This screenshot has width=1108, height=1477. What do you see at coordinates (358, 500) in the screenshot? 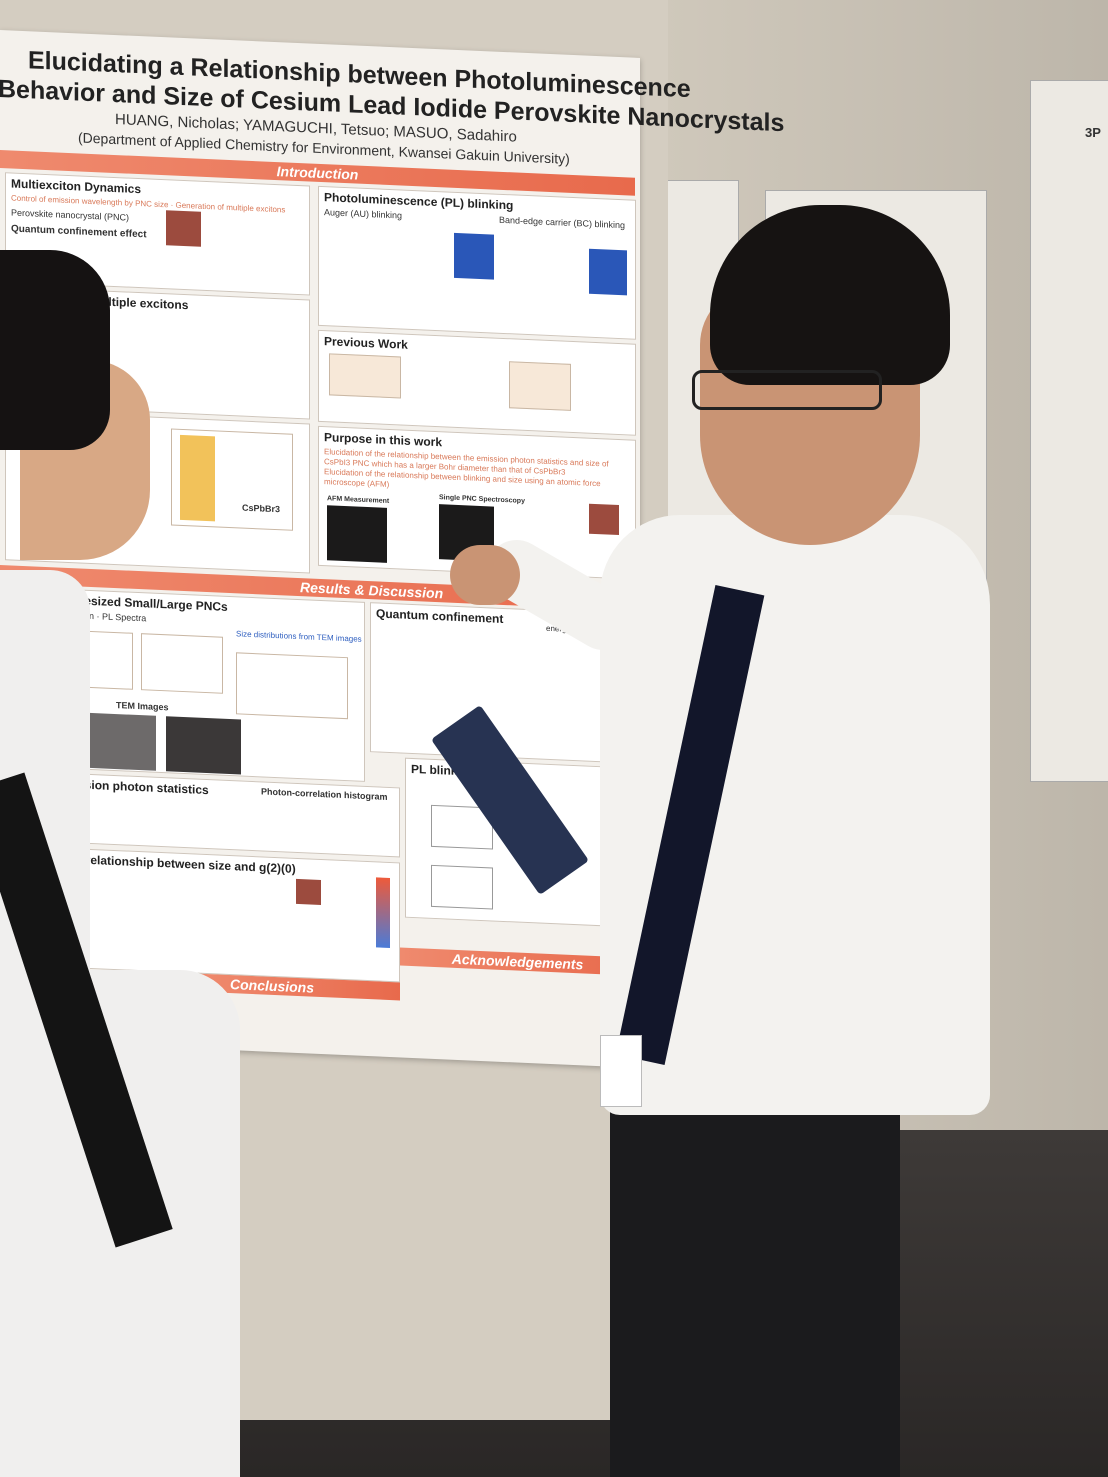
I see `afm-label: AFM Measurement` at bounding box center [358, 500].